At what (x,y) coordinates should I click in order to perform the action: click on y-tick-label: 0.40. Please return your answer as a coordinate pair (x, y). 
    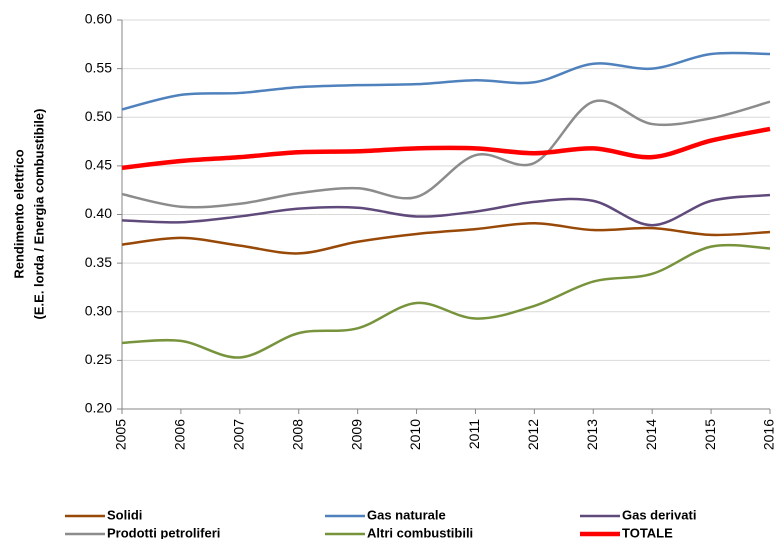
    Looking at the image, I should click on (98, 213).